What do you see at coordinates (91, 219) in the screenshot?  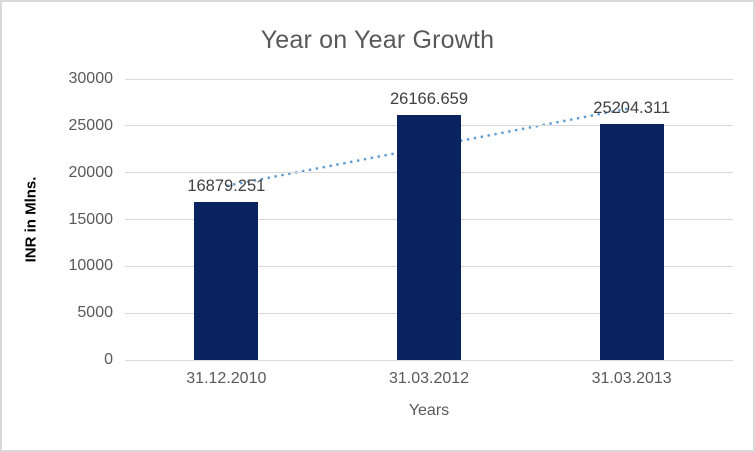 I see `y-tick-label: 15000` at bounding box center [91, 219].